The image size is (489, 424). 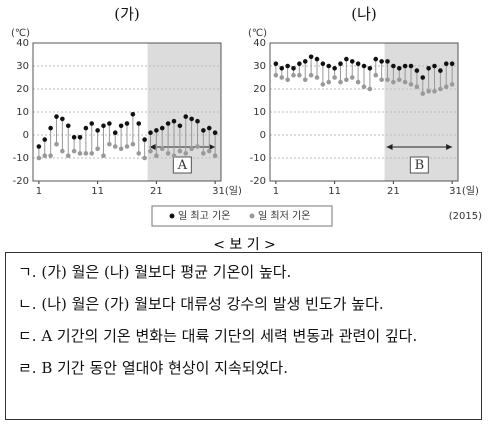 I want to click on plot-frame, so click(x=364, y=112).